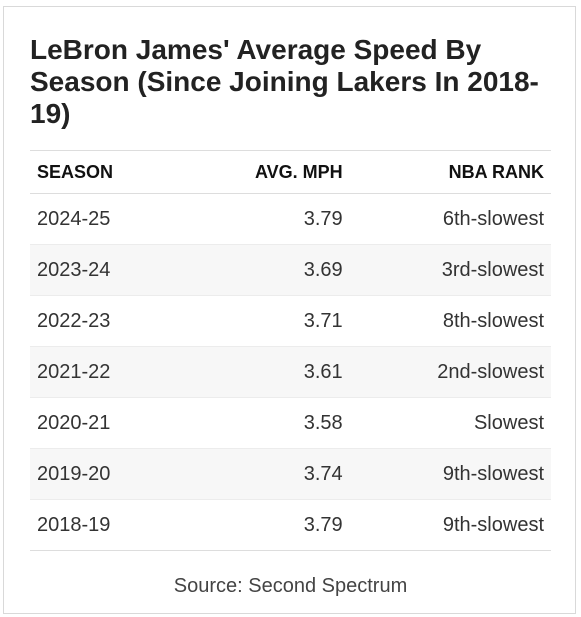 The height and width of the screenshot is (617, 581). I want to click on table-row: 2020-21 3.58 Slowest, so click(290, 423).